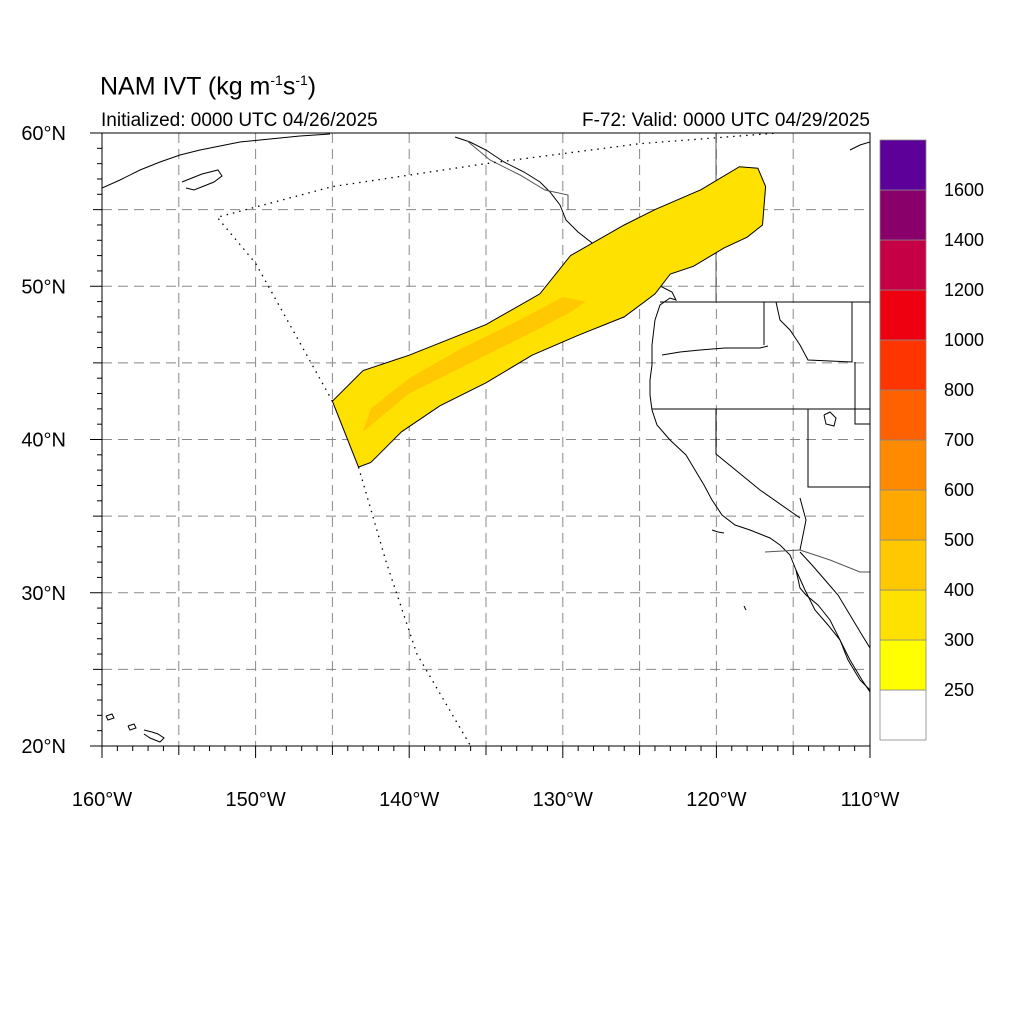  Describe the element at coordinates (517, 174) in the screenshot. I see `alaska-canada-border` at that location.